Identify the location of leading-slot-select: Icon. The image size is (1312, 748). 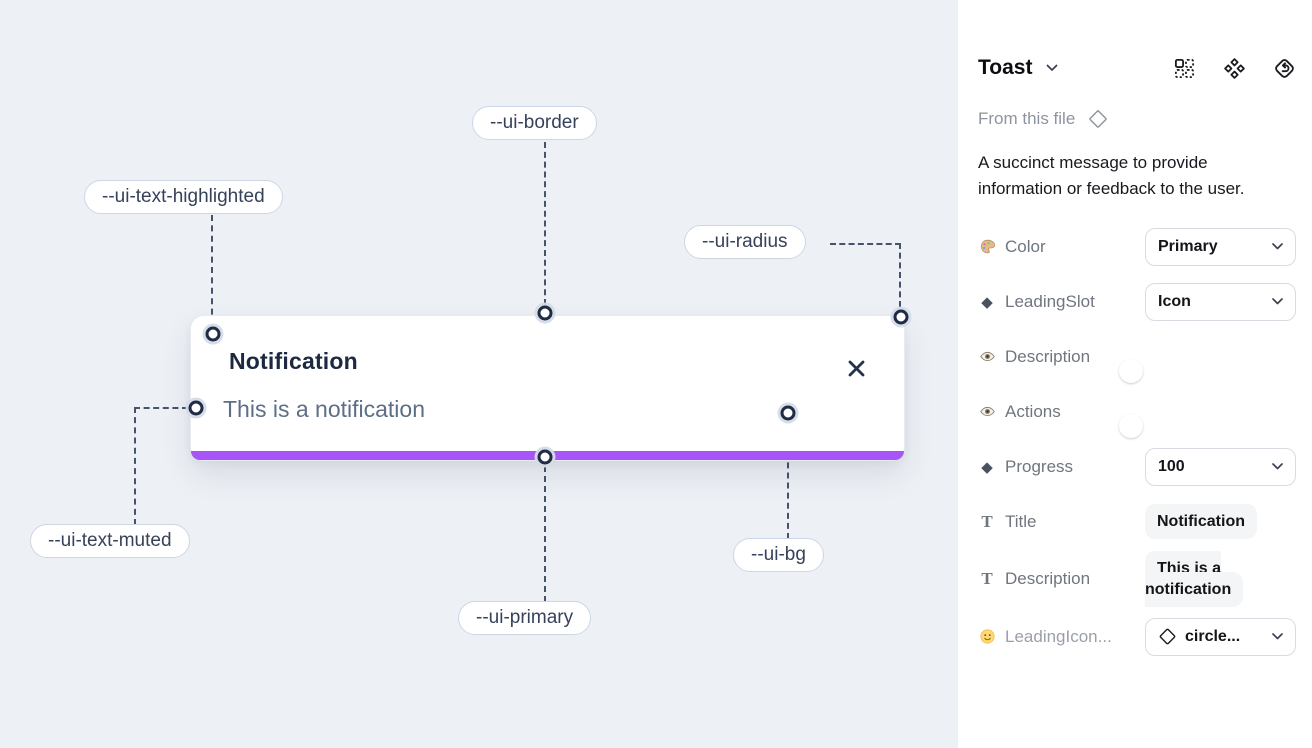
(1220, 301).